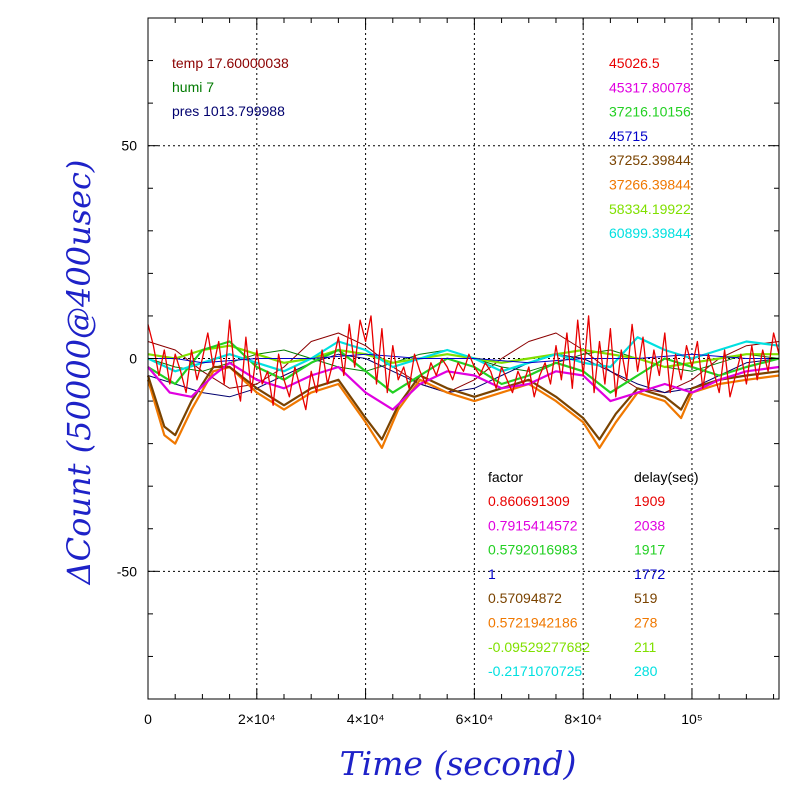  What do you see at coordinates (650, 87) in the screenshot?
I see `station-legend-item-1: 45317.80078` at bounding box center [650, 87].